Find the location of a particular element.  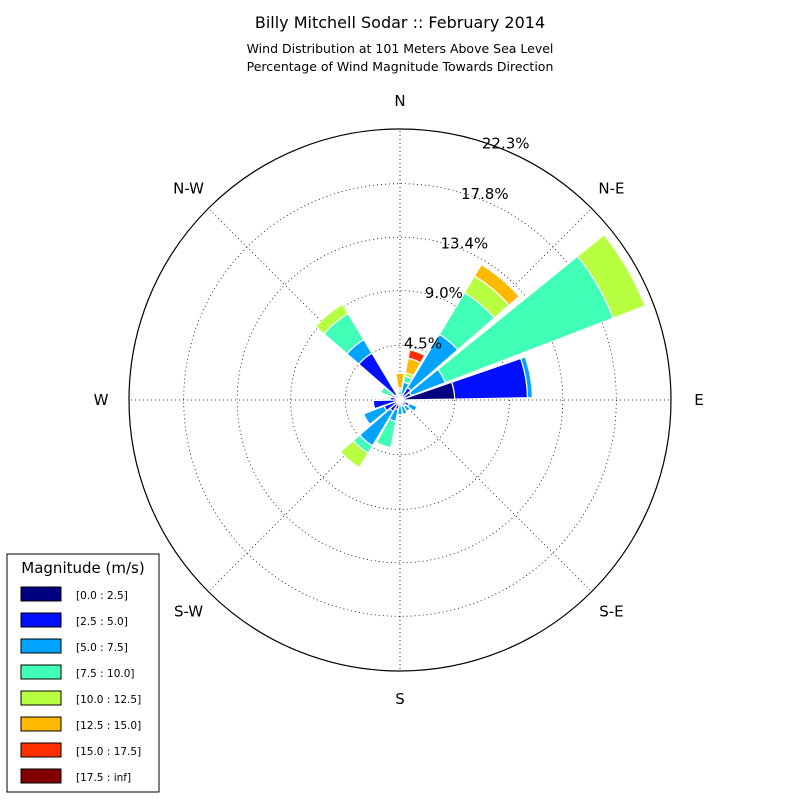

direction-label-s-e: S-E is located at coordinates (611, 611).